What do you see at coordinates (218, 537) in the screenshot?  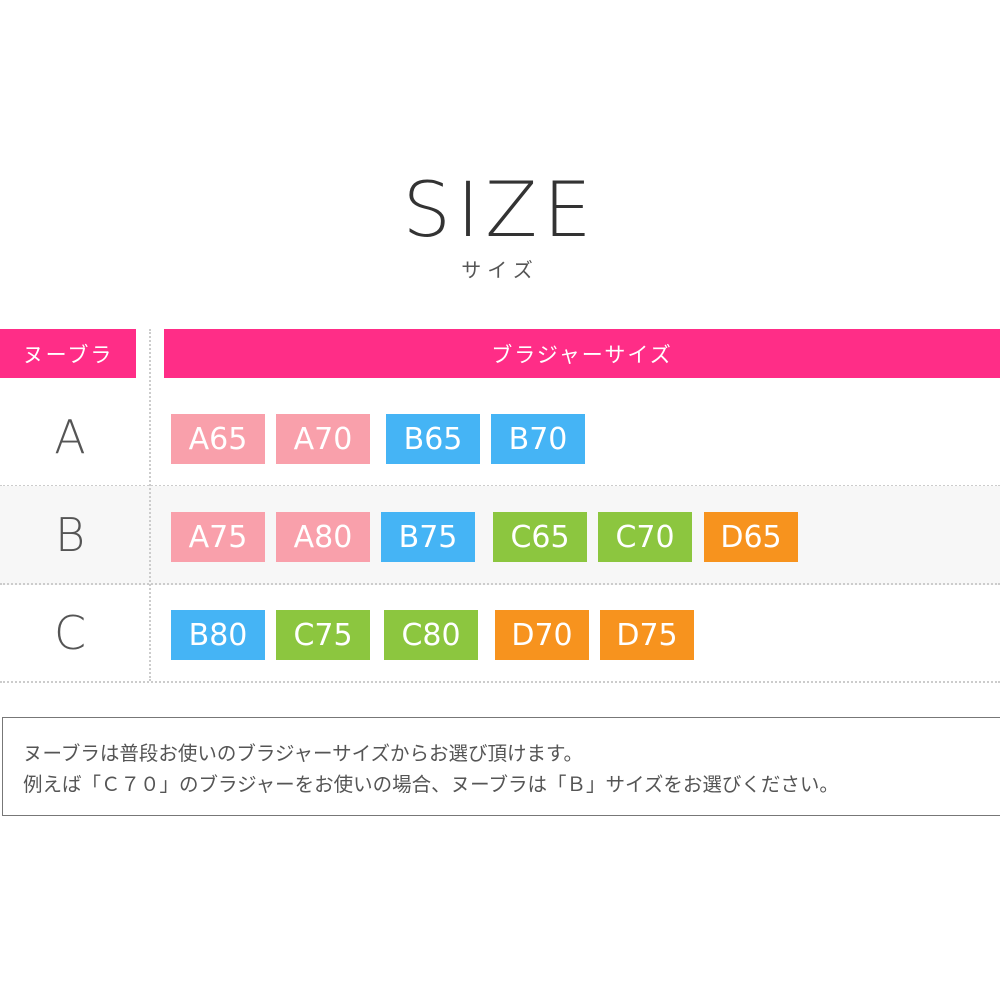 I see `size-badge: A75` at bounding box center [218, 537].